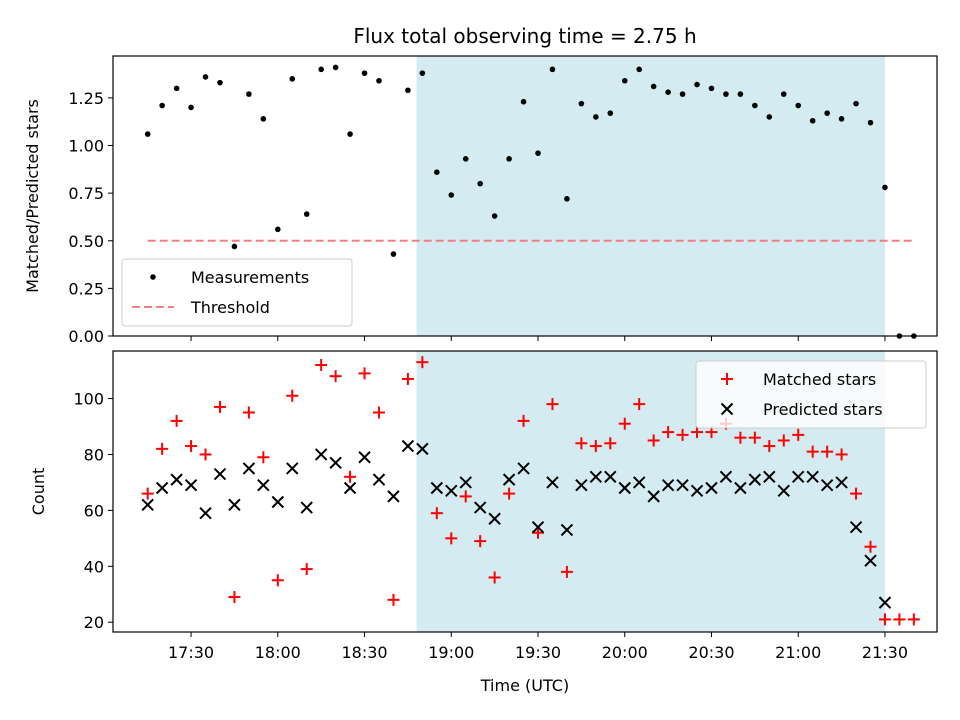  Describe the element at coordinates (191, 652) in the screenshot. I see `x-tick-label: 17:30` at that location.